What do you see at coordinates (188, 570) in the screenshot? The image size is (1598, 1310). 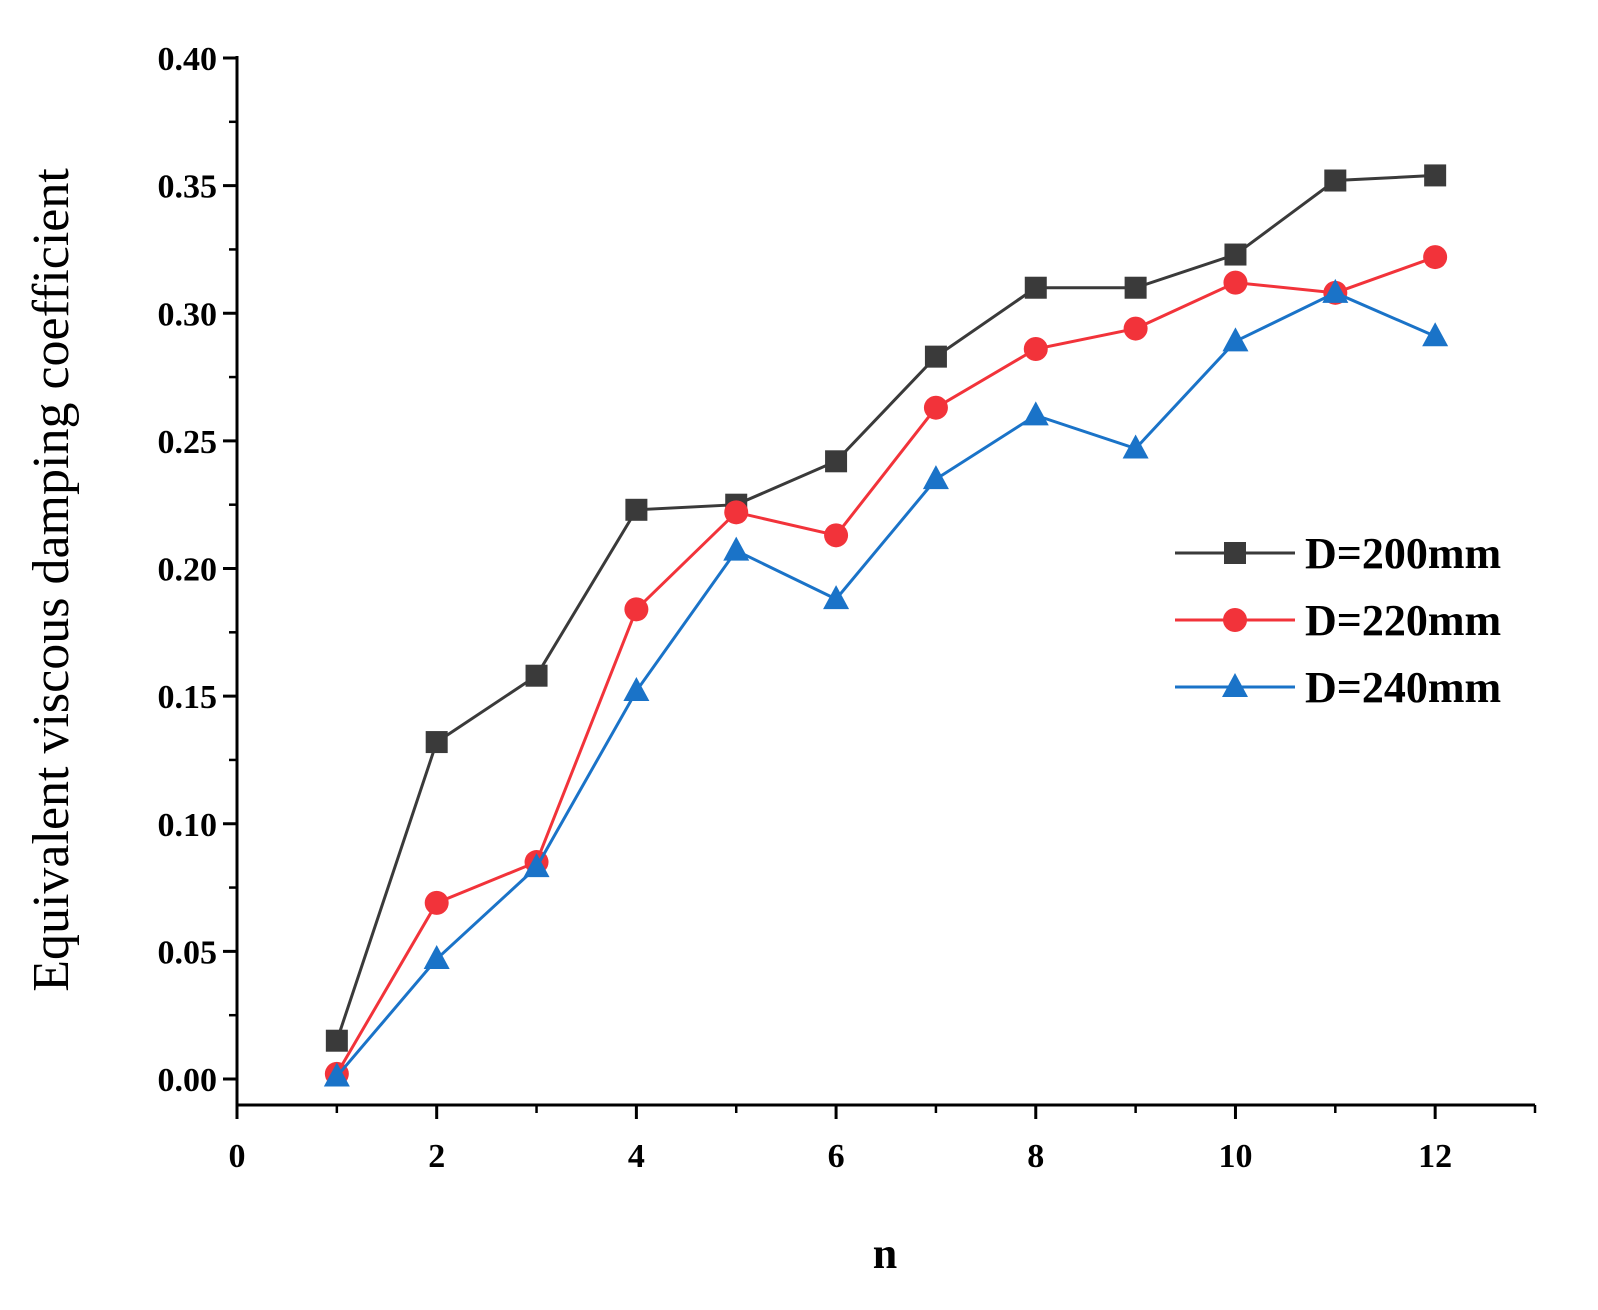 I see `y-tick-label: 0.20` at bounding box center [188, 570].